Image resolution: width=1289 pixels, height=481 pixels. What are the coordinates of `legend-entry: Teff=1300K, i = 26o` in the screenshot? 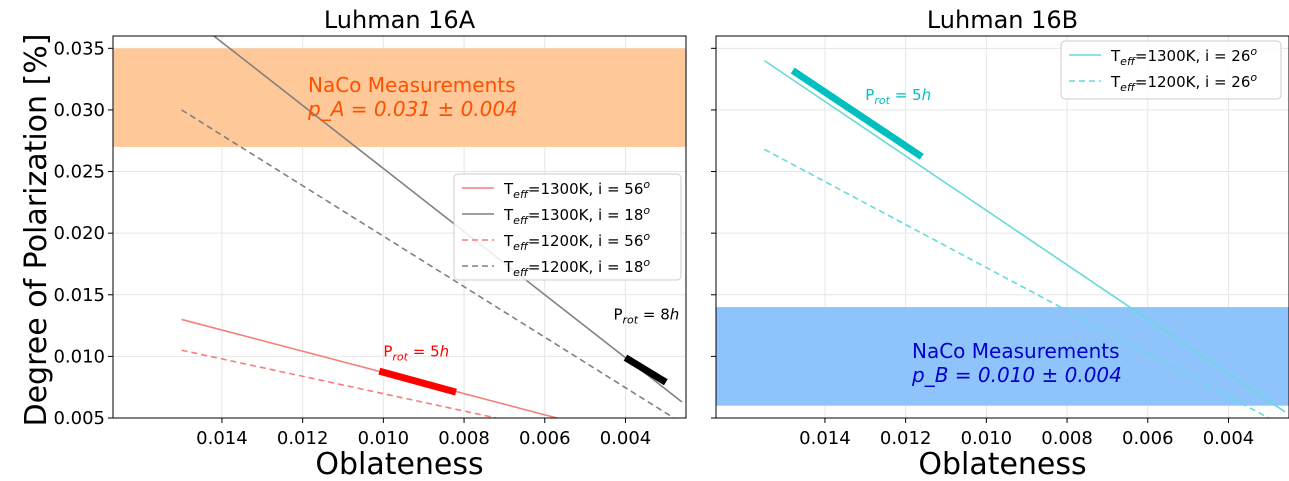 It's located at (1183, 56).